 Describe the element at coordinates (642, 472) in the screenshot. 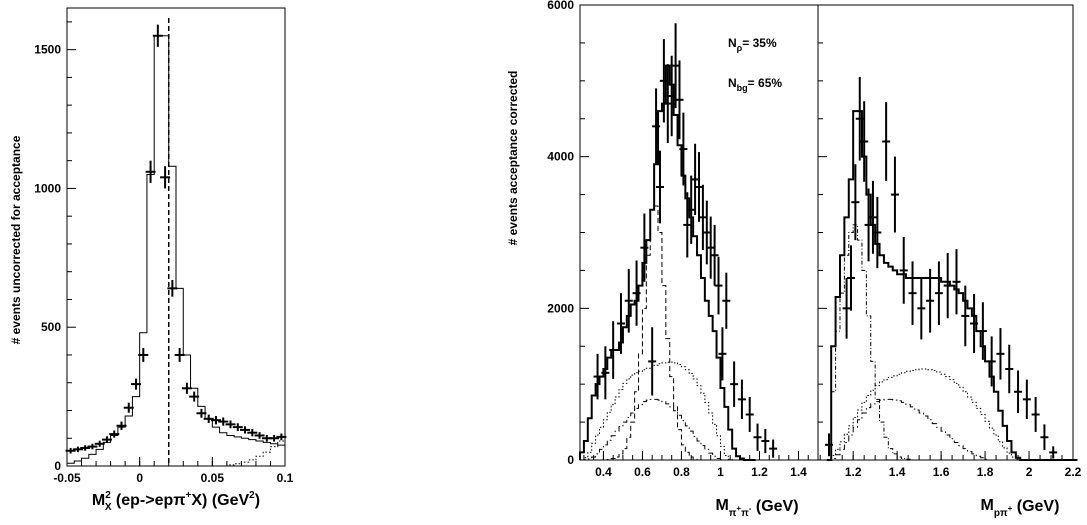

I see `x-tick-label: 0.6` at that location.